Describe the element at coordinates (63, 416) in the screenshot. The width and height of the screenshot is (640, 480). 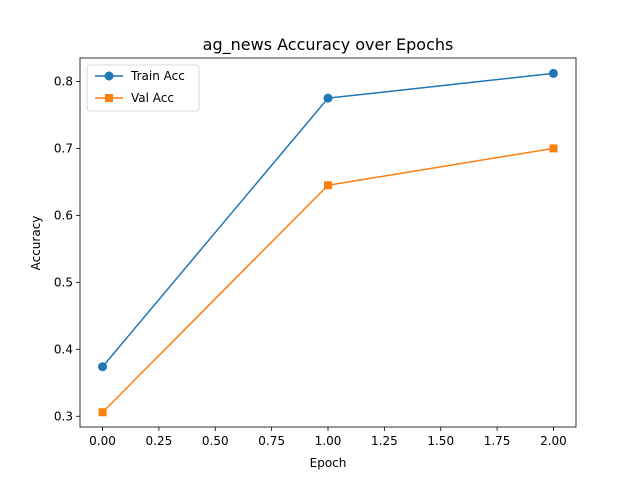
I see `y-tick-label: 0.3` at that location.